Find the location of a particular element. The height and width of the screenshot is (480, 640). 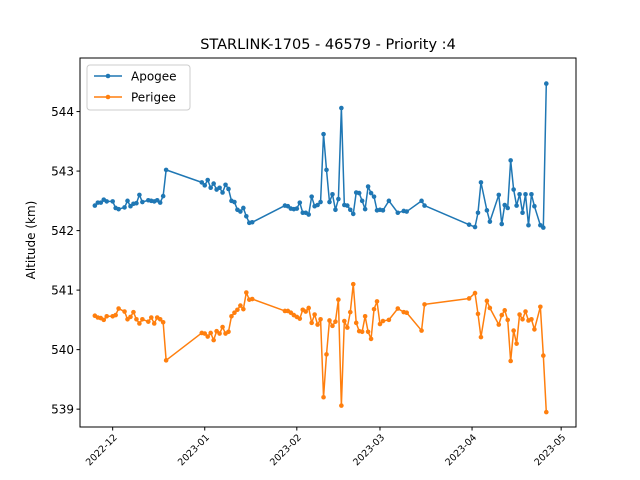

y-tick-label: 539 is located at coordinates (62, 410).